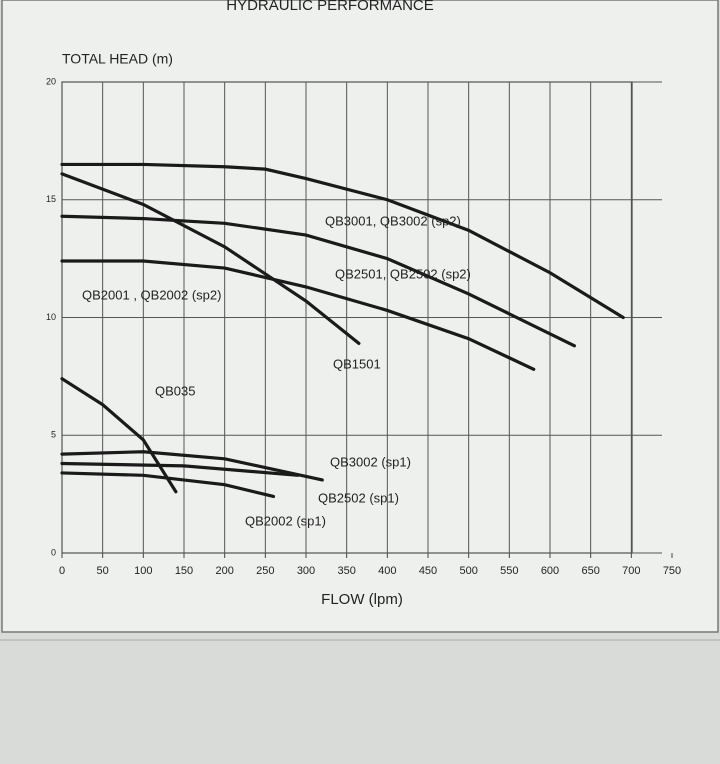 The image size is (720, 764). Describe the element at coordinates (51, 81) in the screenshot. I see `y-tick-label: 20` at that location.